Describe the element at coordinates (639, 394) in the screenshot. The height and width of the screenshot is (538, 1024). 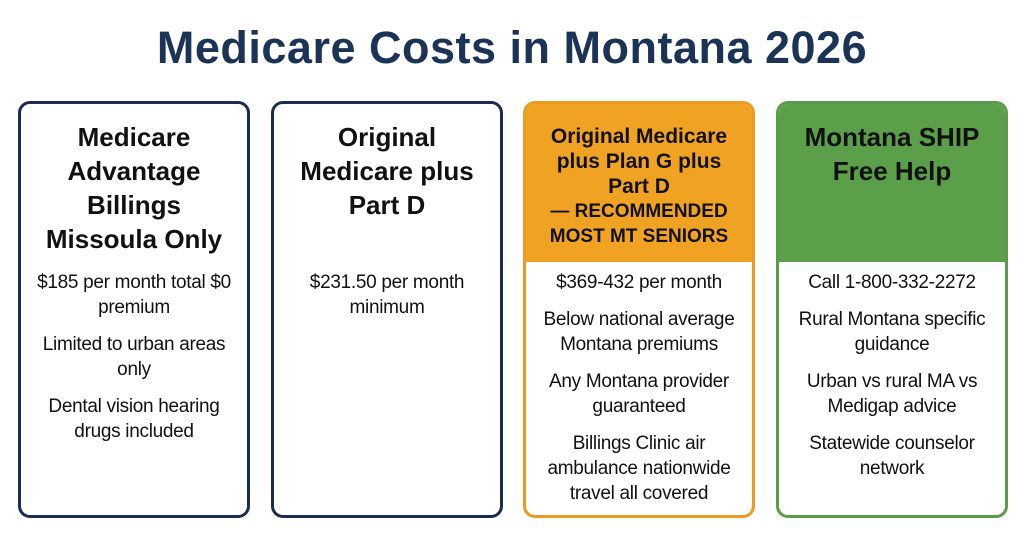
I see `card-item: Any Montana provider guaranteed` at that location.